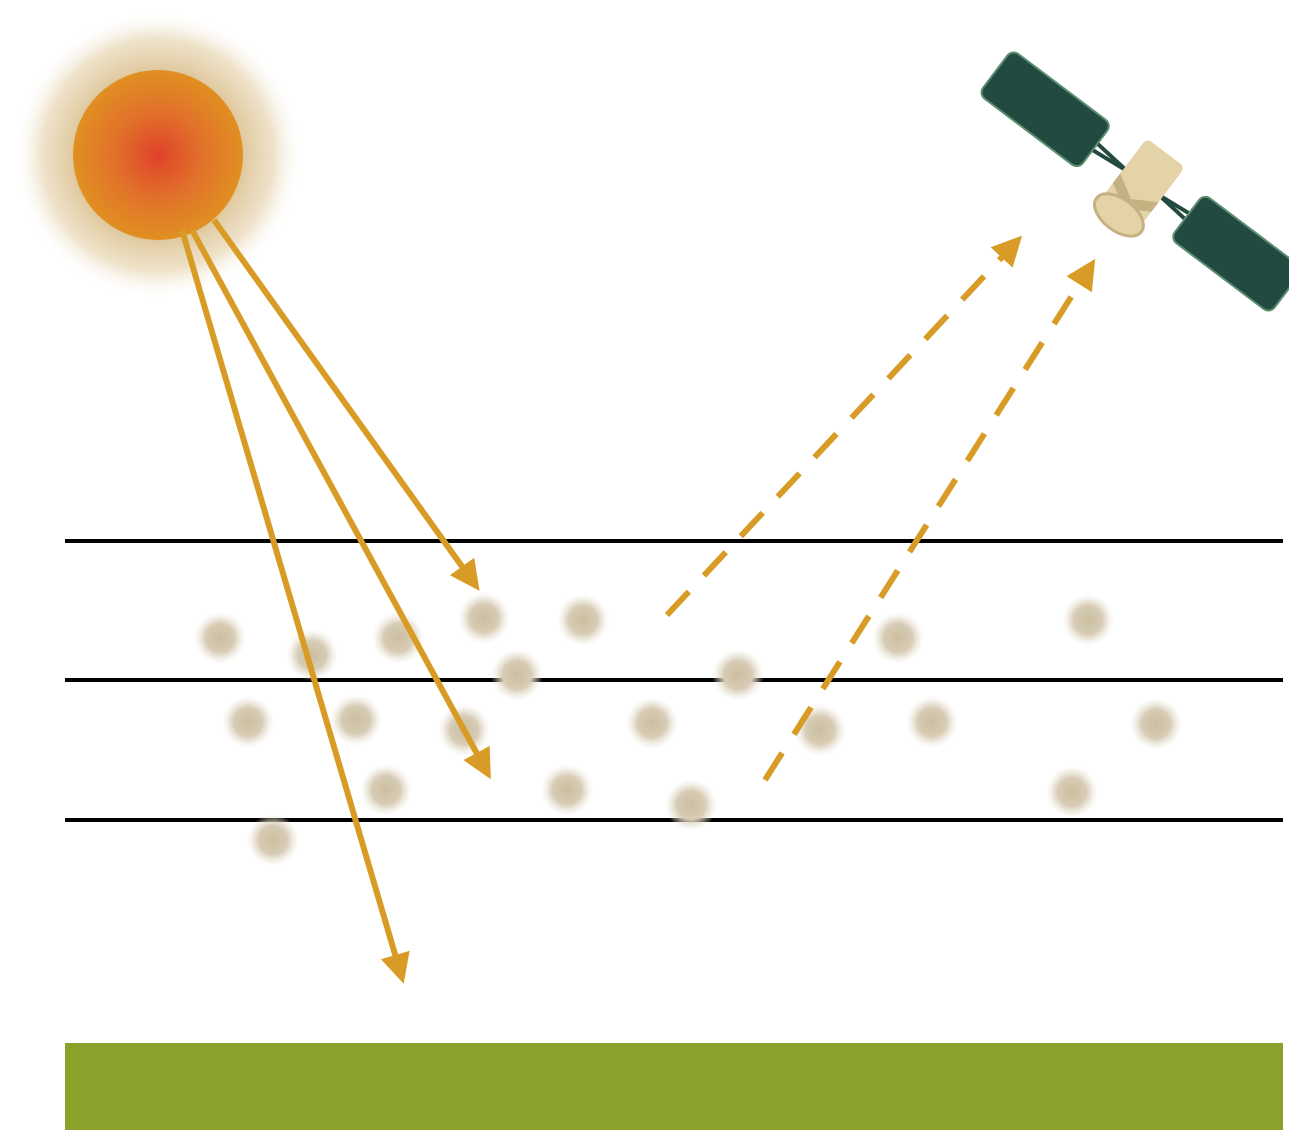  Describe the element at coordinates (1134, 181) in the screenshot. I see `satellite` at that location.